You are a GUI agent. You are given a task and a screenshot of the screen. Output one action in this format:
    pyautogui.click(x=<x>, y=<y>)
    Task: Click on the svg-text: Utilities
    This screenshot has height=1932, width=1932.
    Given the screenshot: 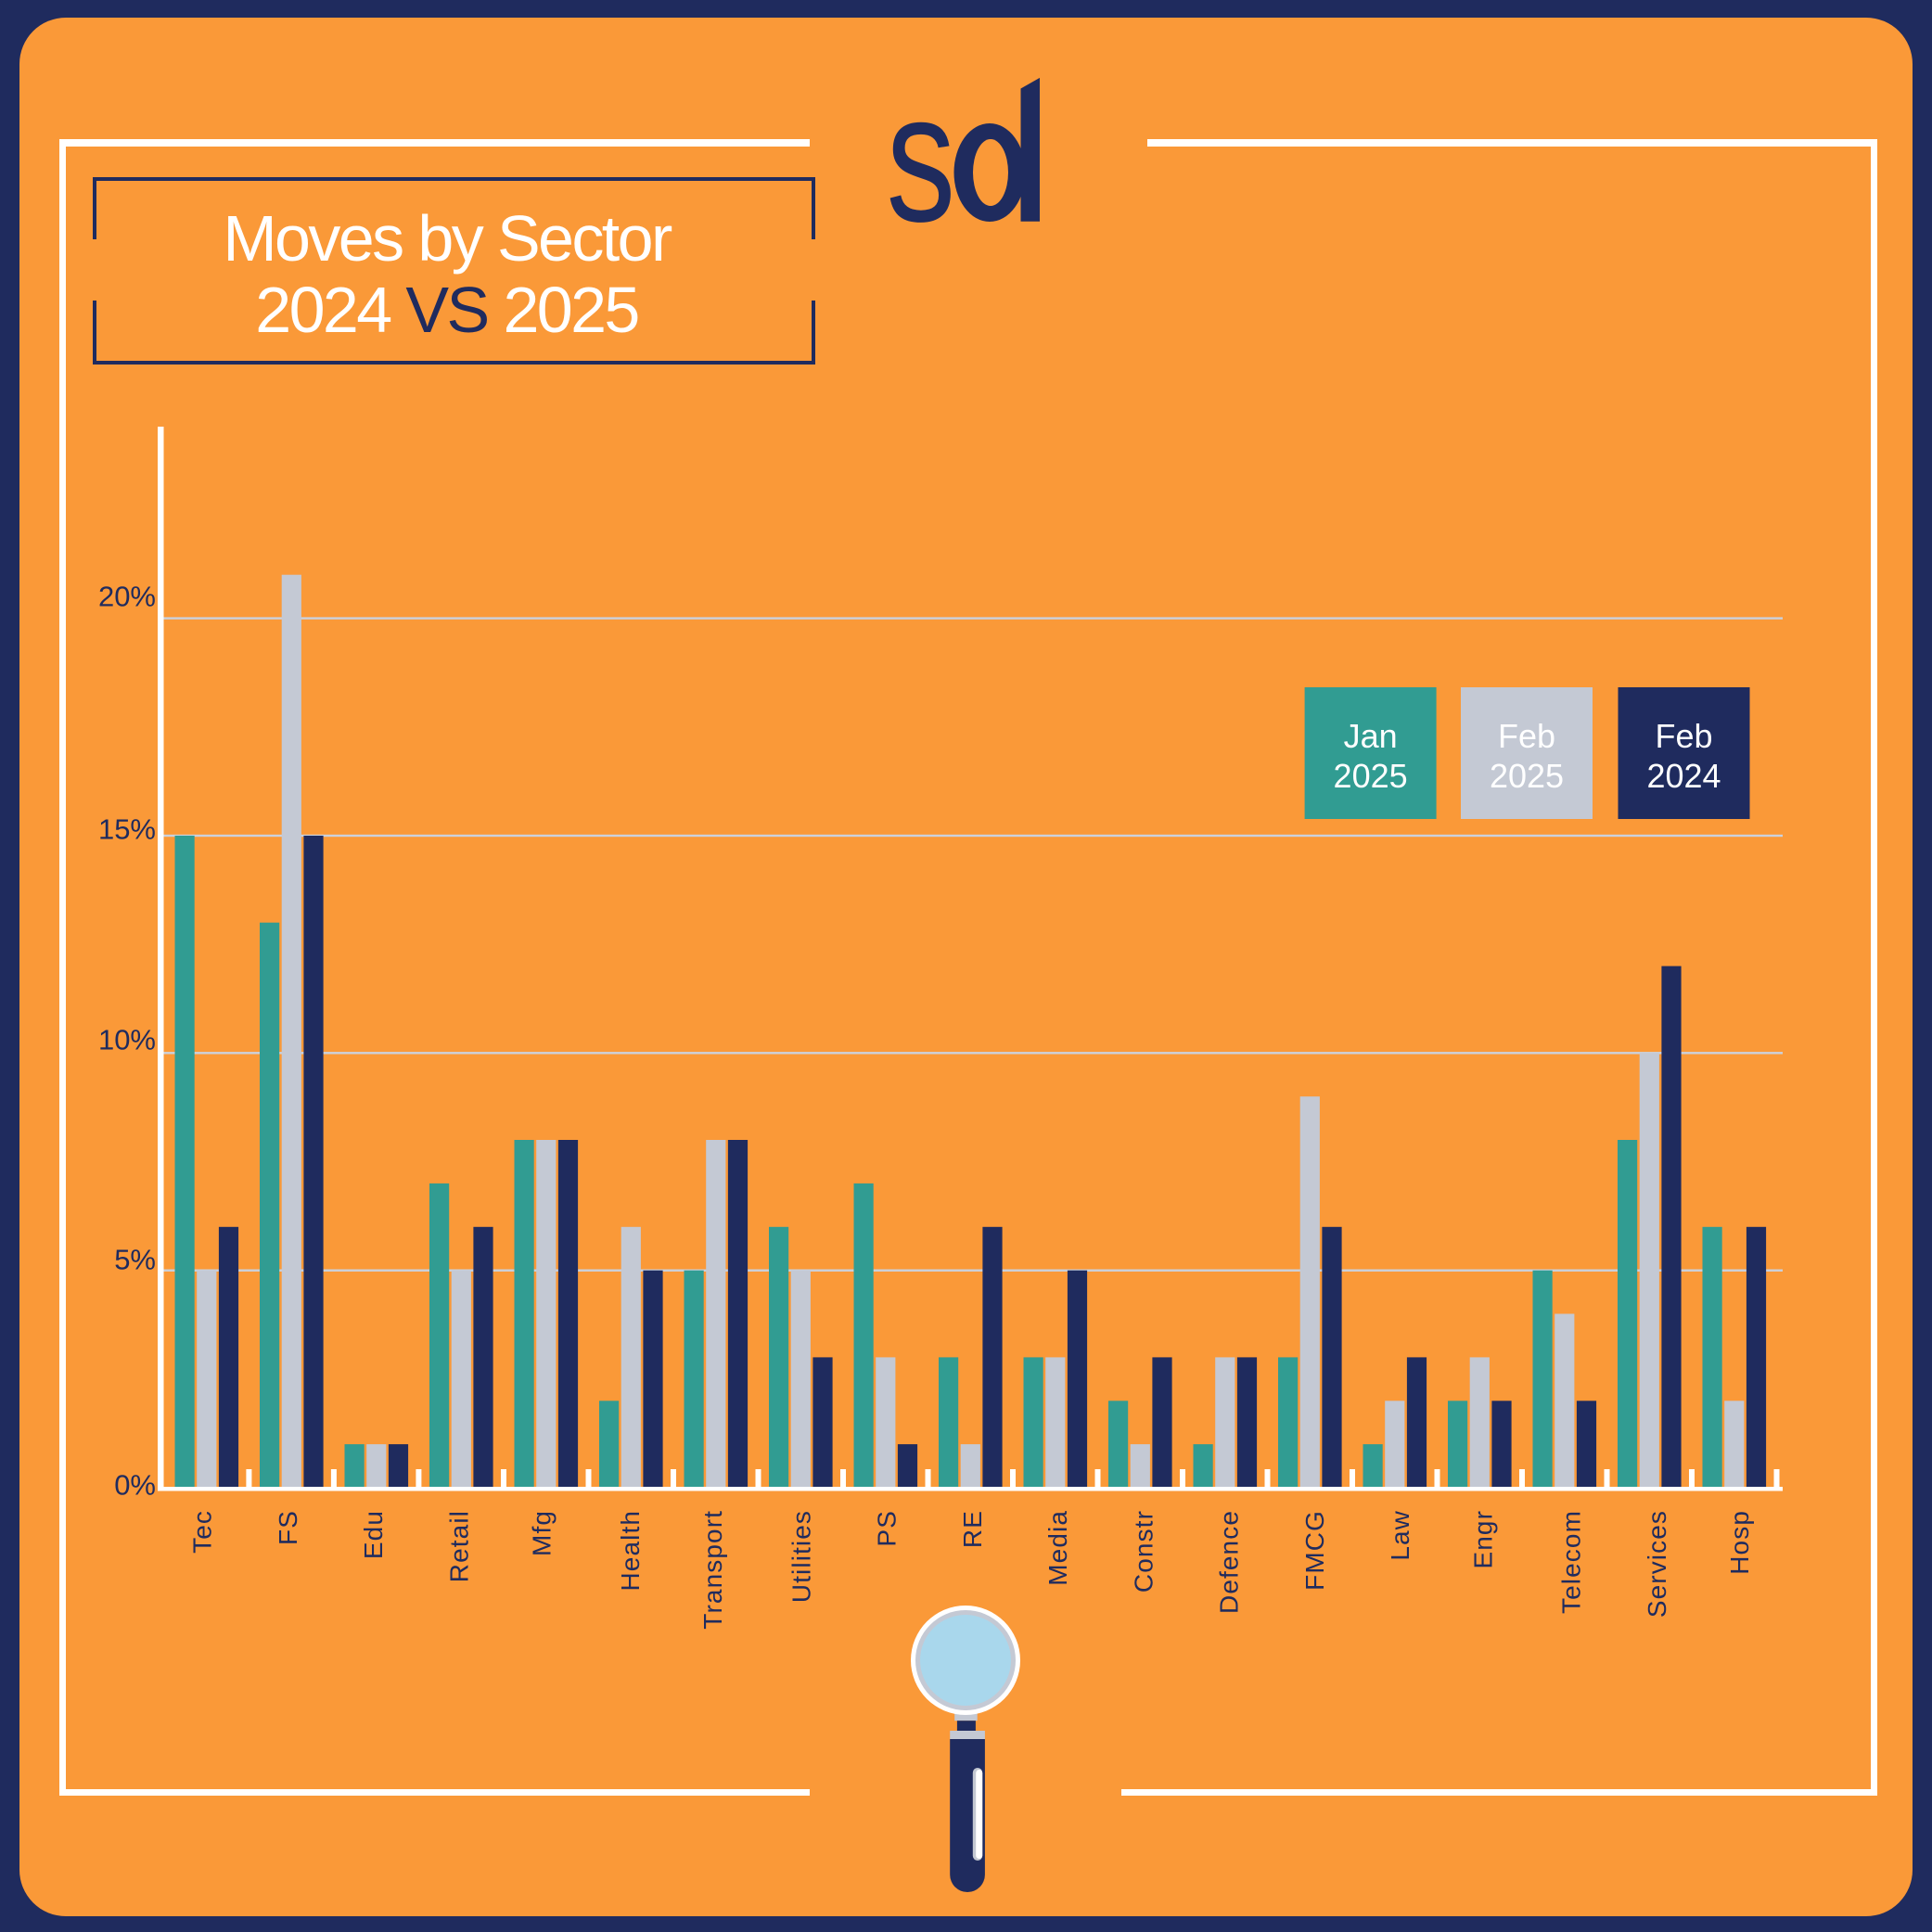 What is the action you would take?
    pyautogui.click(x=801, y=1556)
    